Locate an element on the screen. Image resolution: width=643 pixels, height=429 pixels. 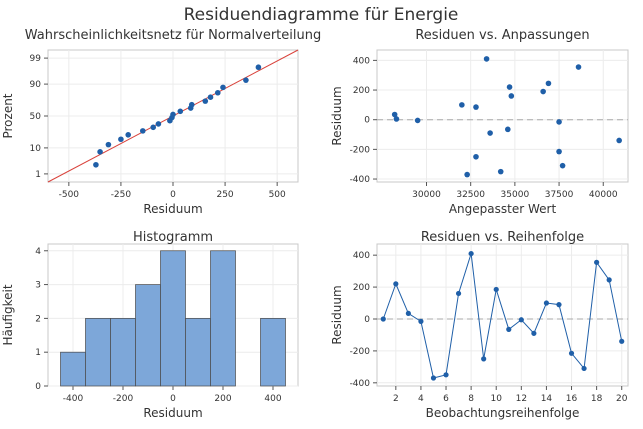
x-tick-label: 2 is located at coordinates (396, 399).